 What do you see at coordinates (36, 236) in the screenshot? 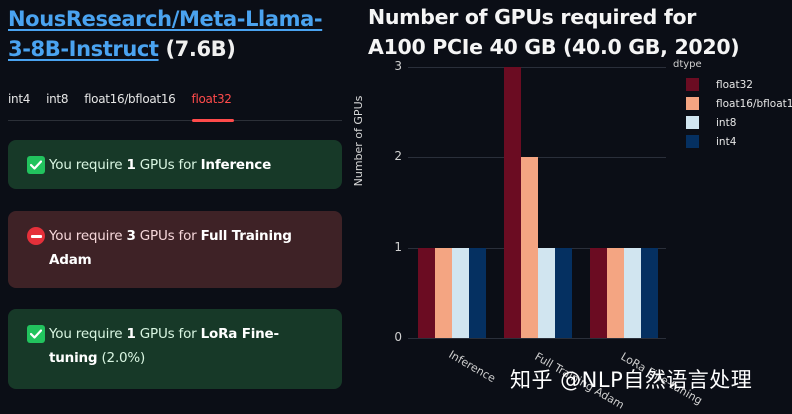
I see `no-entry-icon` at bounding box center [36, 236].